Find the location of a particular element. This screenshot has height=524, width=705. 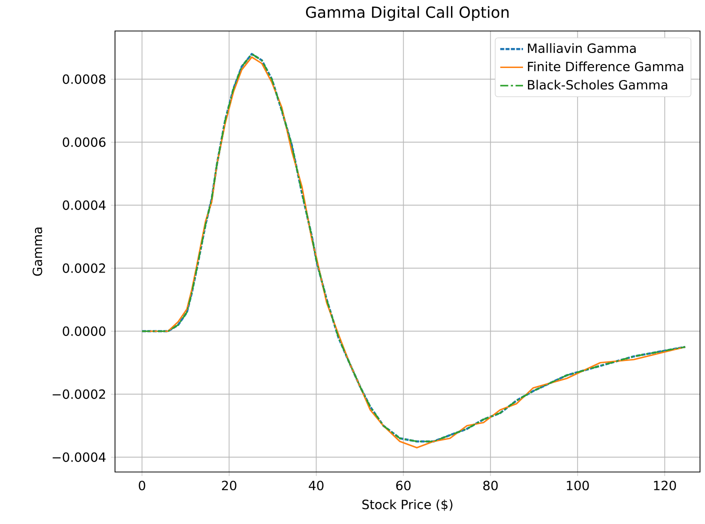

x-tick-label: 80 is located at coordinates (490, 485).